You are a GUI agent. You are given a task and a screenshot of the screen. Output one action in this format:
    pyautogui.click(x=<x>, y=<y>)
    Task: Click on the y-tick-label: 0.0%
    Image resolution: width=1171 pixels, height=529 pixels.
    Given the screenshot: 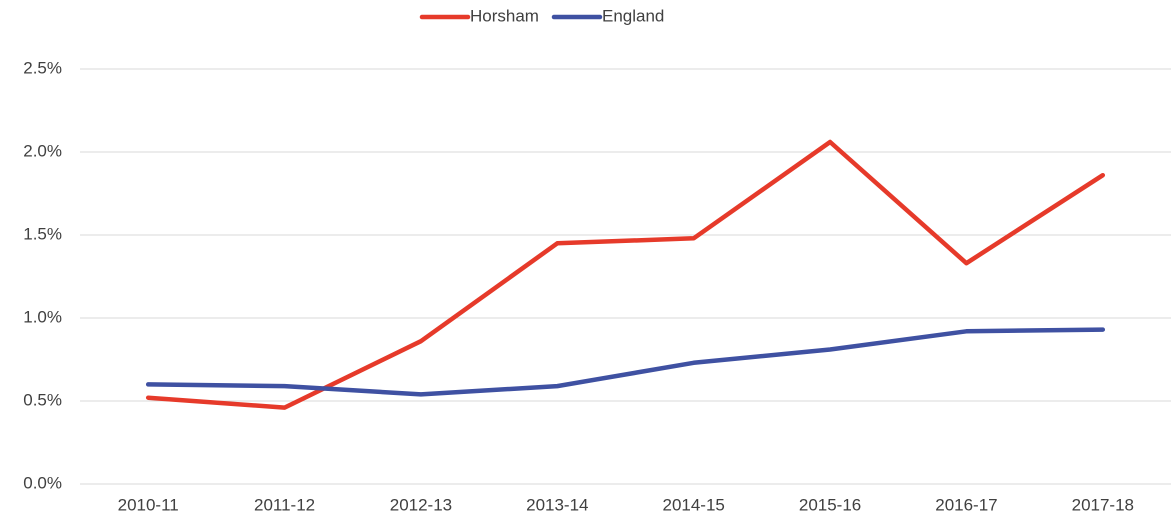 What is the action you would take?
    pyautogui.click(x=42, y=482)
    